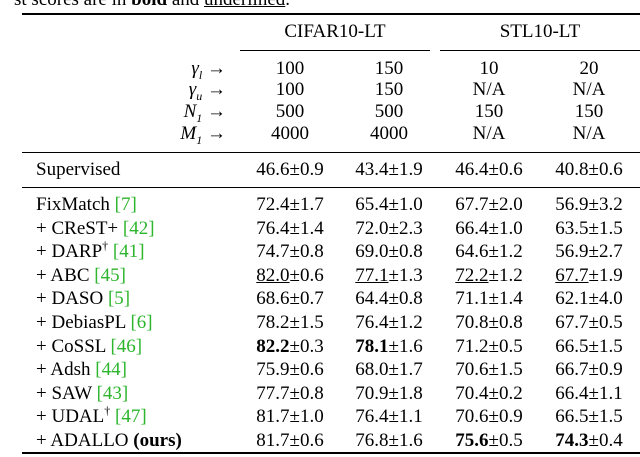 Image resolution: width=640 pixels, height=457 pixels. I want to click on result-cell: 64.4±0.8, so click(389, 299).